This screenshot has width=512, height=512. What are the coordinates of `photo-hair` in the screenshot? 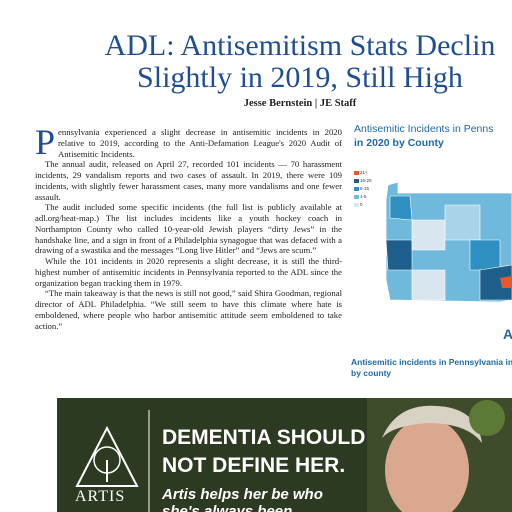 It's located at (432, 424).